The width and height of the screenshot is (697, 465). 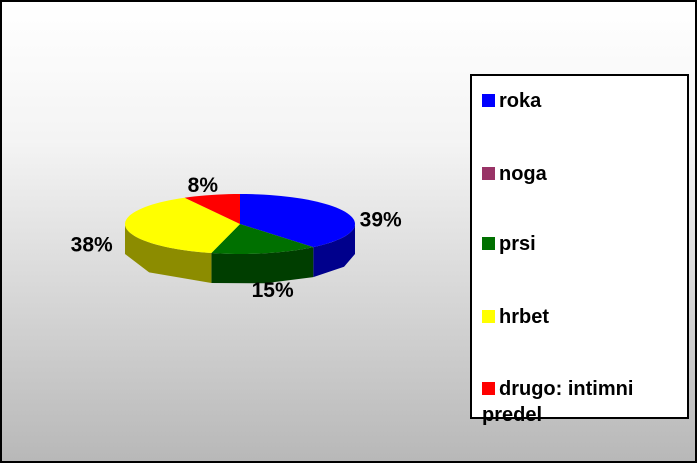 What do you see at coordinates (582, 101) in the screenshot?
I see `legend-entry: roka` at bounding box center [582, 101].